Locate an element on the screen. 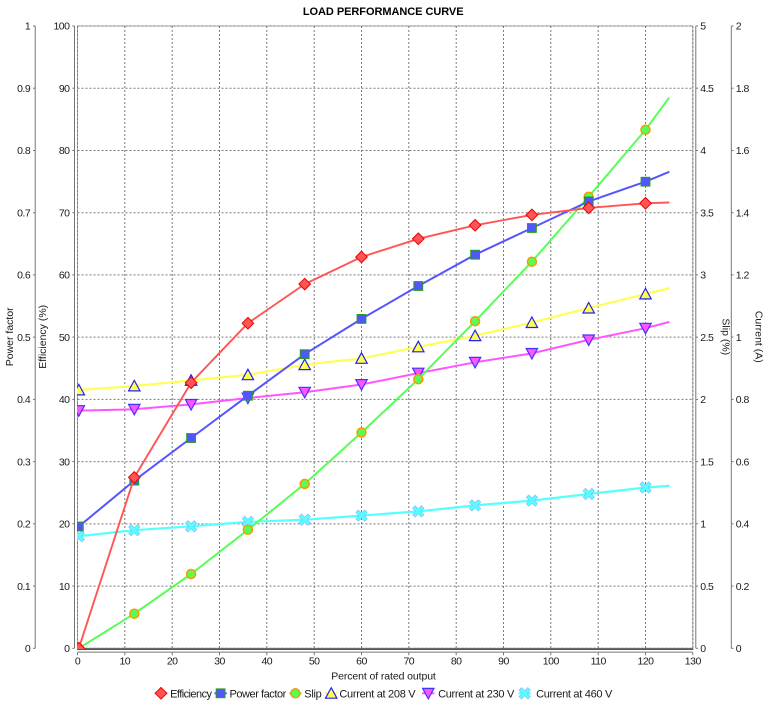 The height and width of the screenshot is (710, 770). svg-text: 3 is located at coordinates (703, 276).